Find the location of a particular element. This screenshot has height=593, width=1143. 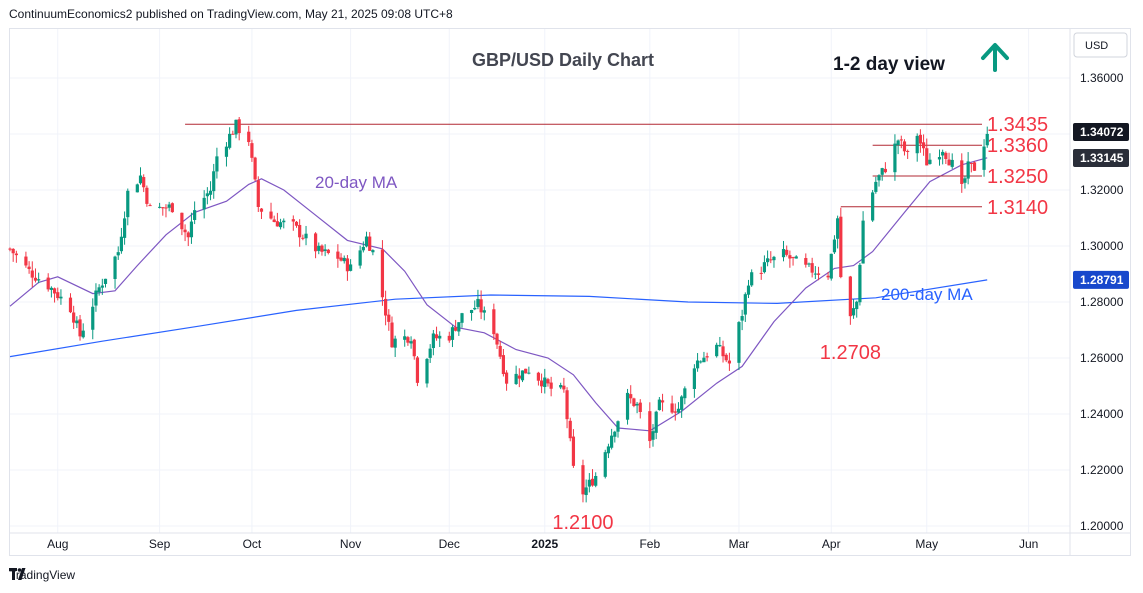

last-price-tag-bg is located at coordinates (1101, 131).